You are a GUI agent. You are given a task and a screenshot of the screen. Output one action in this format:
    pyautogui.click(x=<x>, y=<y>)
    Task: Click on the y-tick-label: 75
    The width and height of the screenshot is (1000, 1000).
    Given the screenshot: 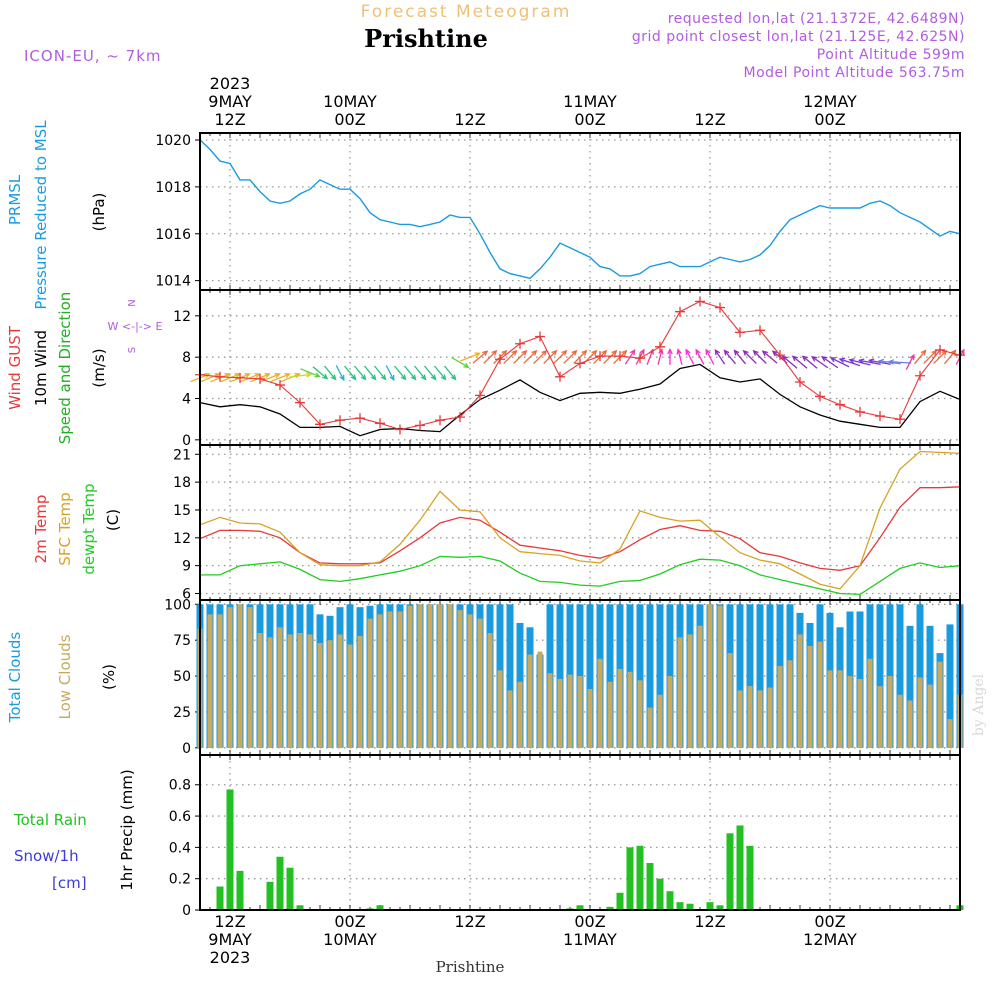 What is the action you would take?
    pyautogui.click(x=182, y=641)
    